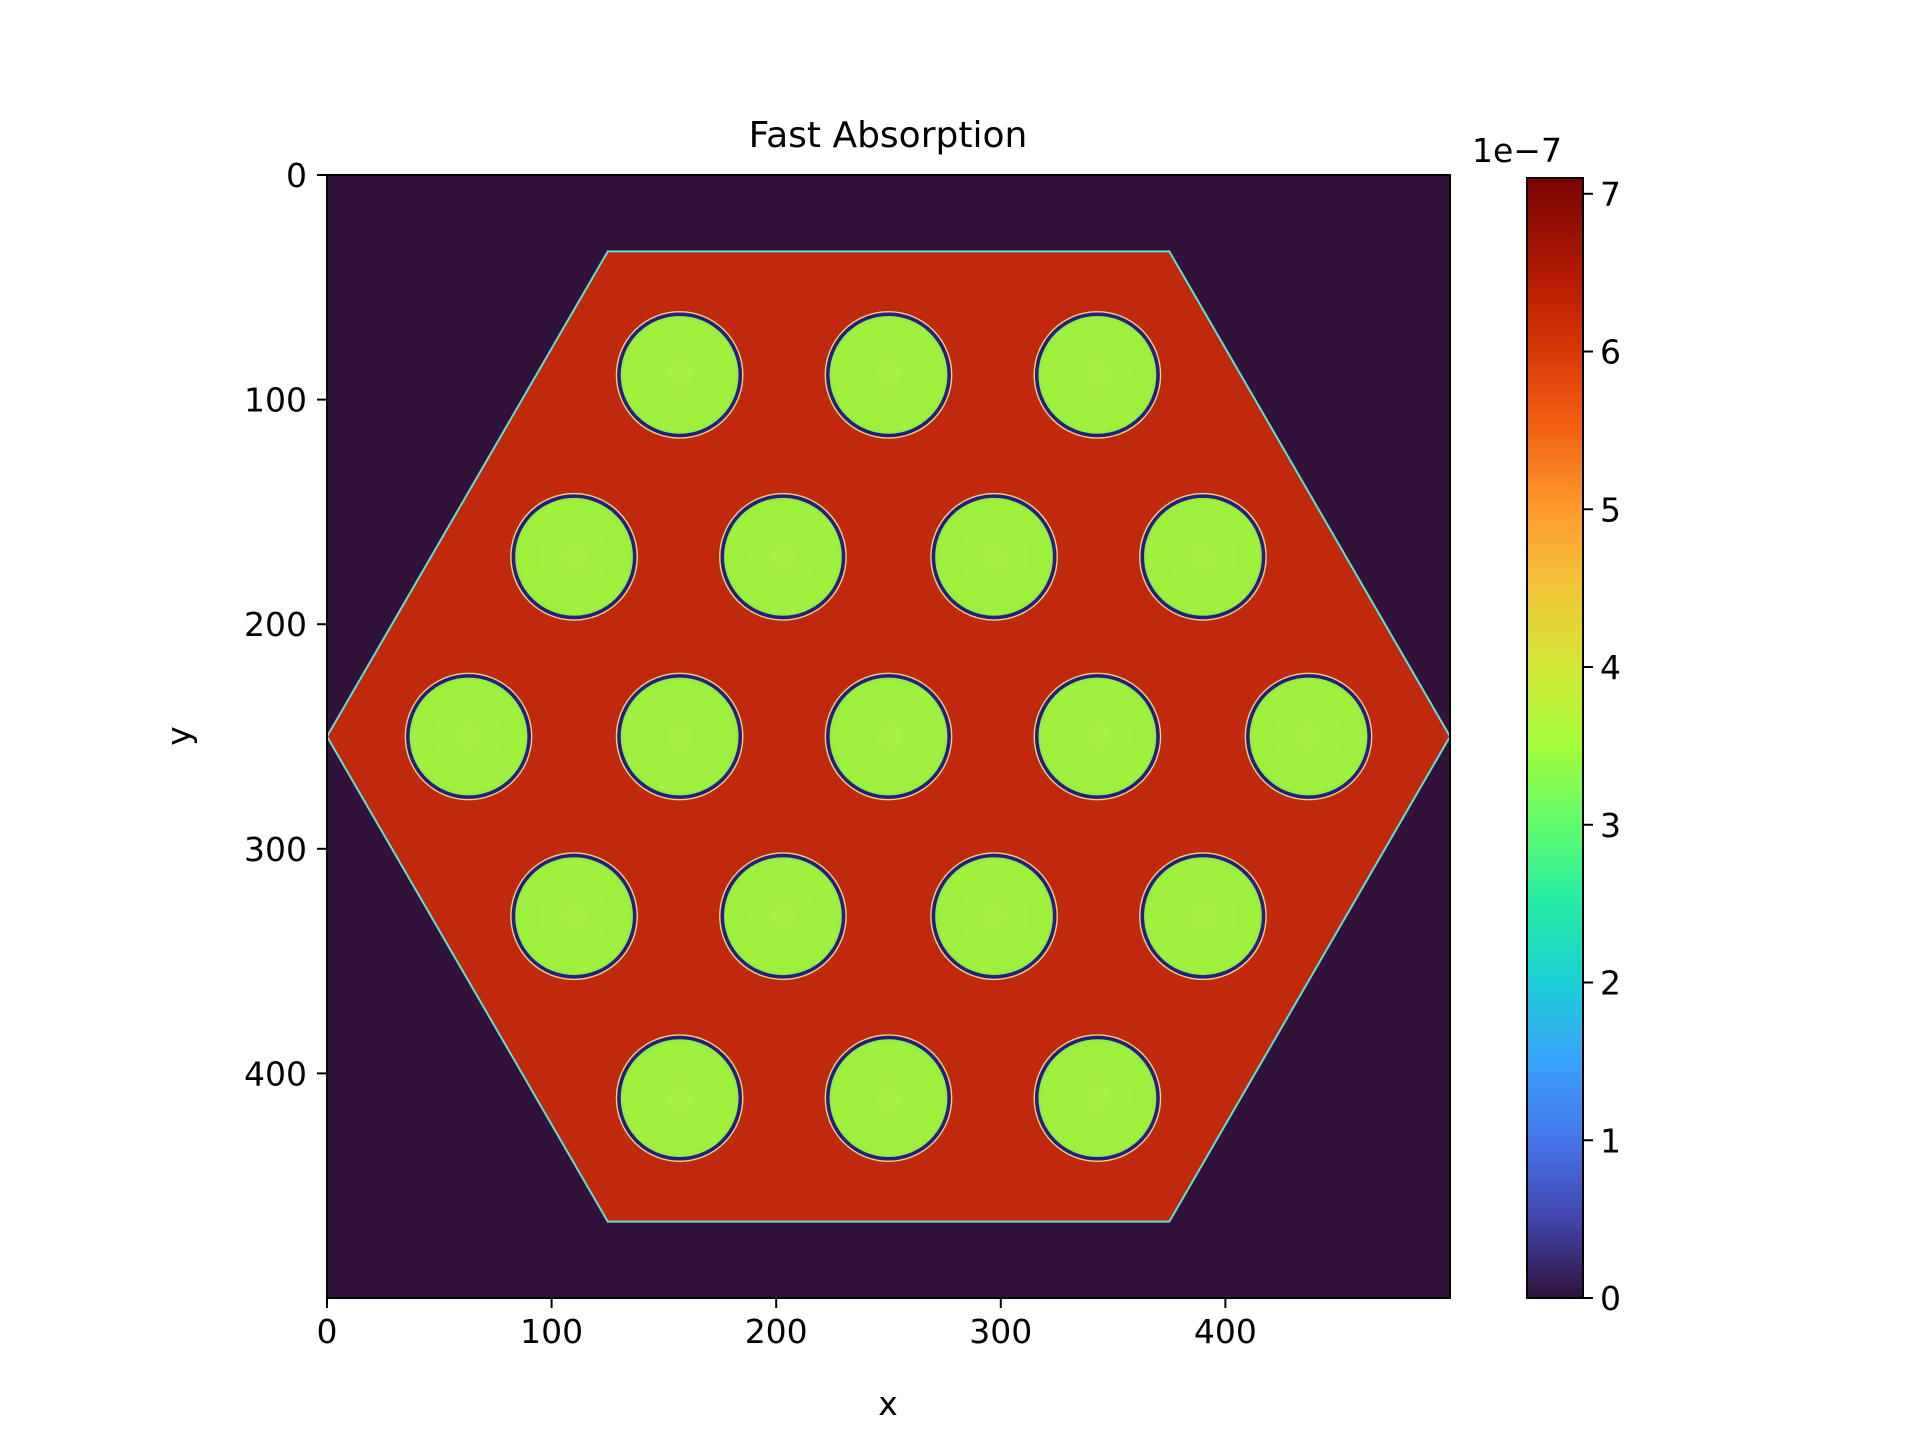 The height and width of the screenshot is (1440, 1920). I want to click on colorbar-tick-label: 7, so click(1610, 194).